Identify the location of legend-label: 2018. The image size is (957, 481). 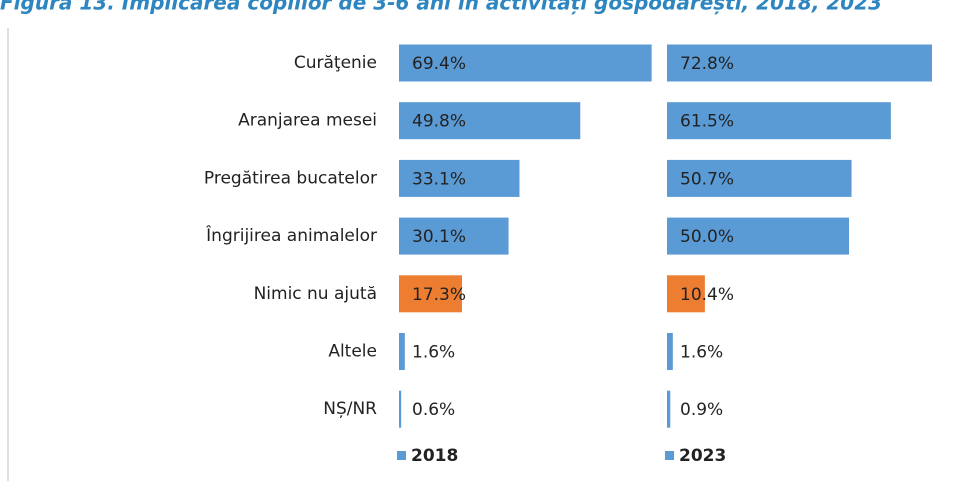
(434, 456).